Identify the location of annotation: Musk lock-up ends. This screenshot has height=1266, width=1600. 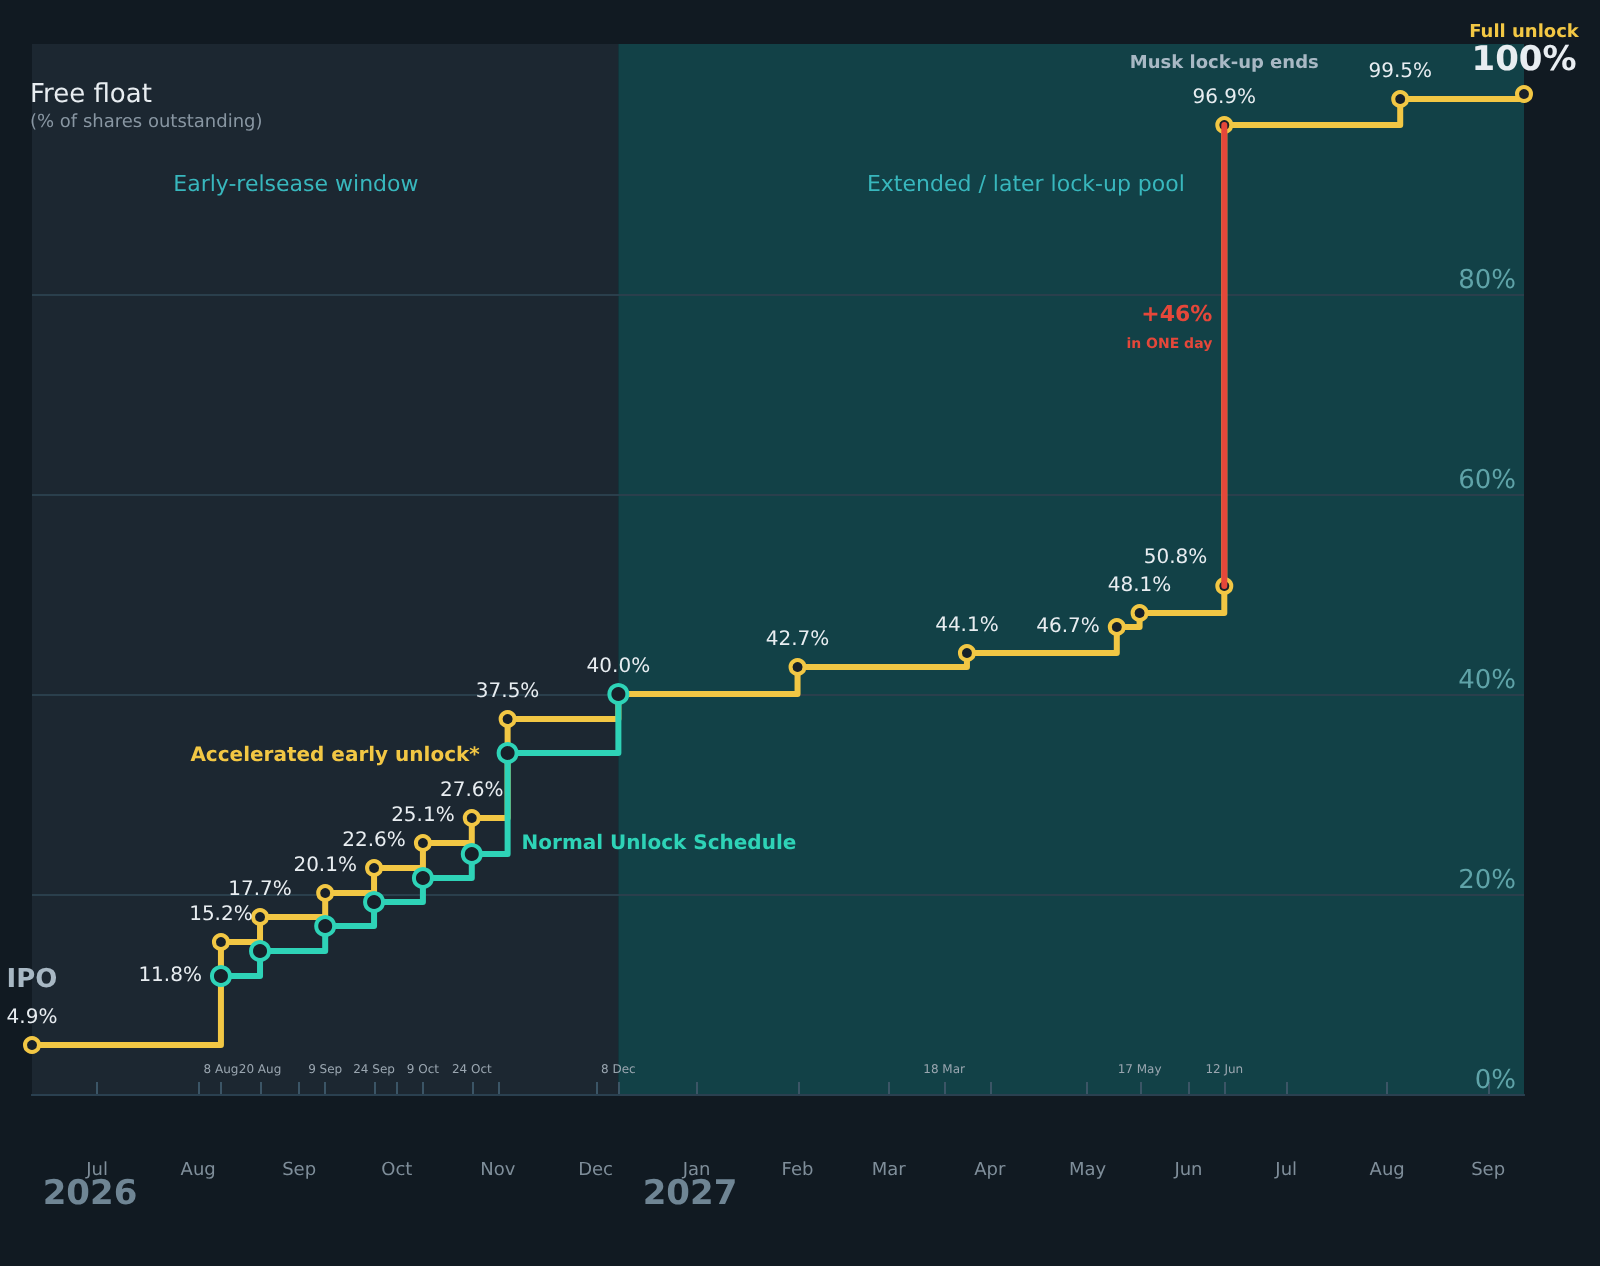
(1224, 64).